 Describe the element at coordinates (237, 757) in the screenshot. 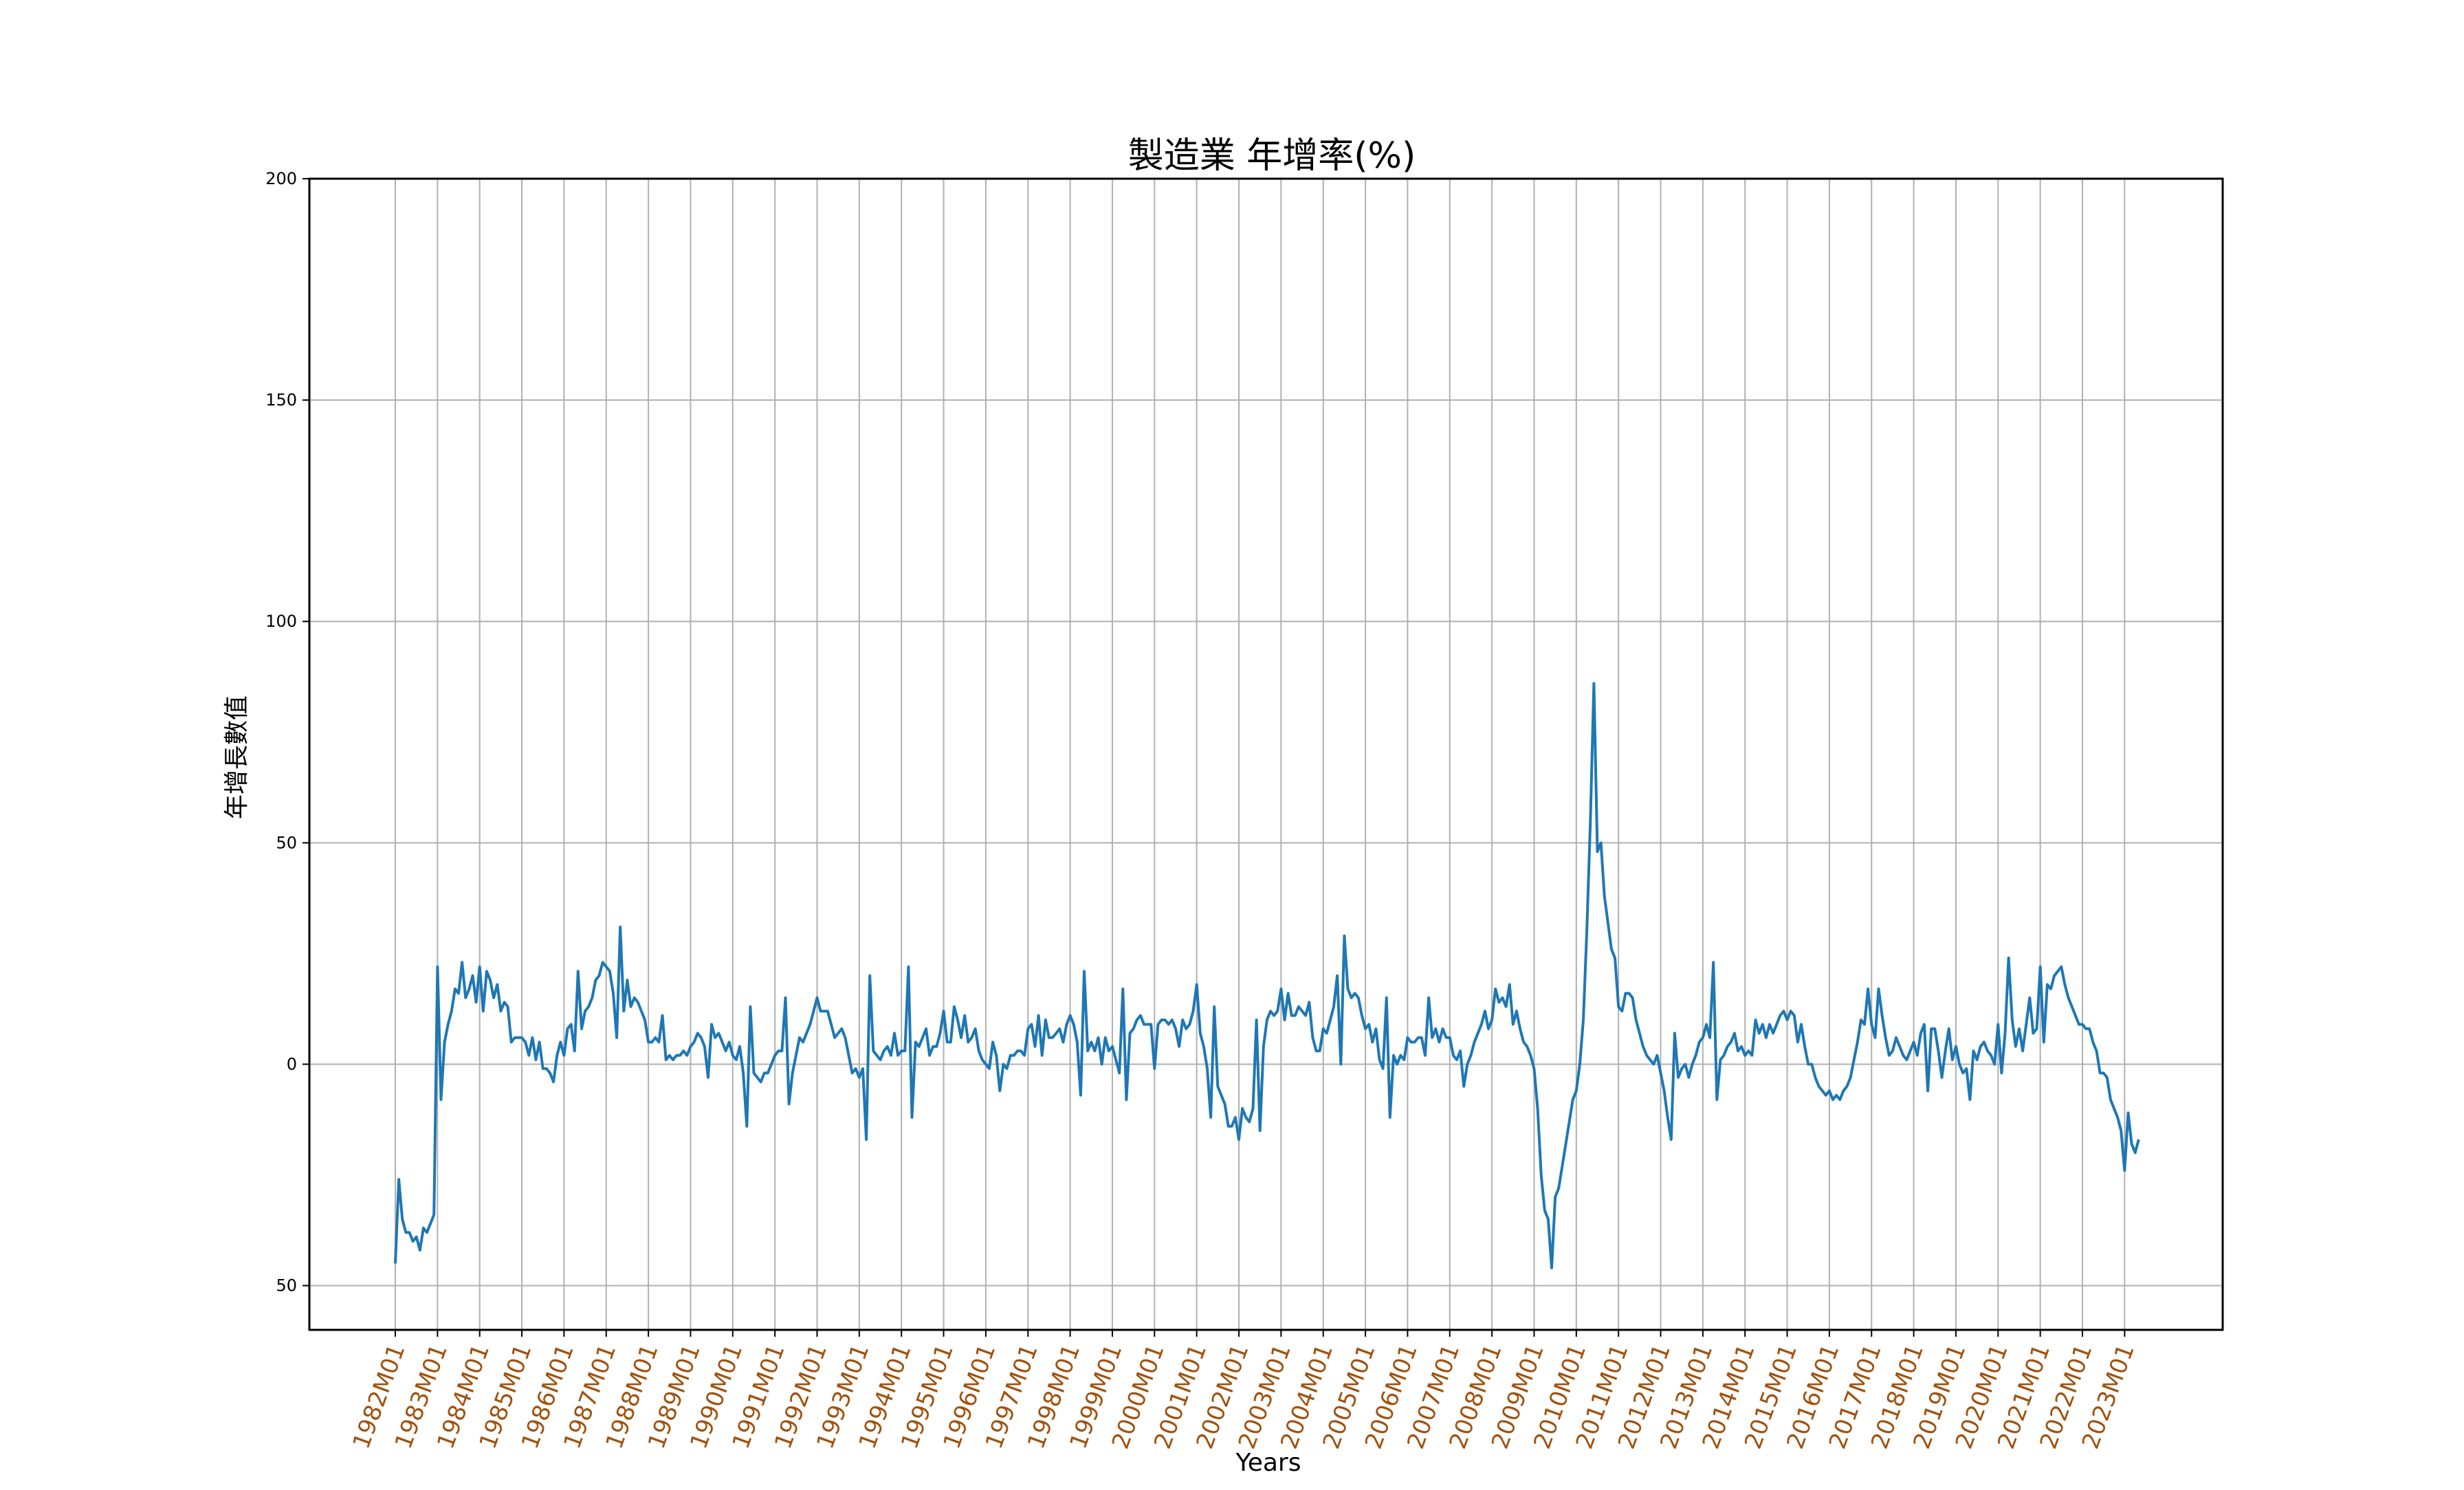

I see `y-axis-label: 年增長數值` at that location.